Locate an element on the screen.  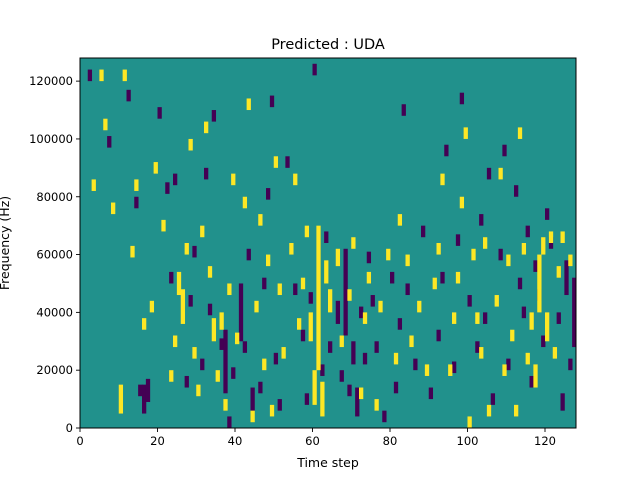
x-axis: 0 20 40 60 80 100 120 is located at coordinates (316, 438).